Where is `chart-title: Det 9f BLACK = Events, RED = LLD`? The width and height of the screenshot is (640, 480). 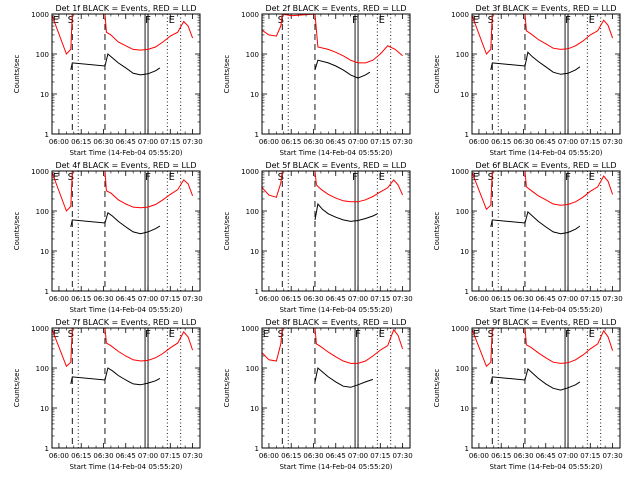 chart-title: Det 9f BLACK = Events, RED = LLD is located at coordinates (545, 322).